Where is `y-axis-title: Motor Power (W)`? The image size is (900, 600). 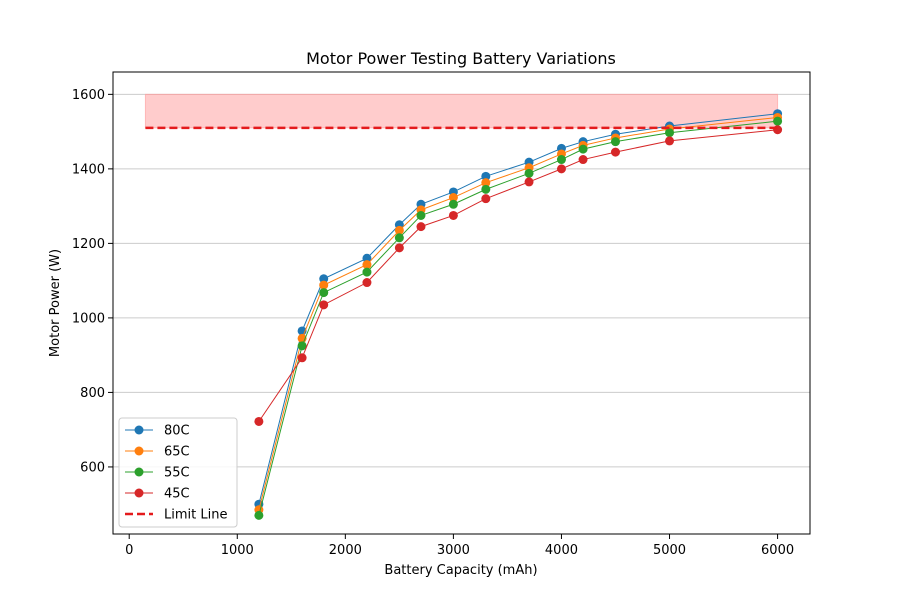 y-axis-title: Motor Power (W) is located at coordinates (55, 303).